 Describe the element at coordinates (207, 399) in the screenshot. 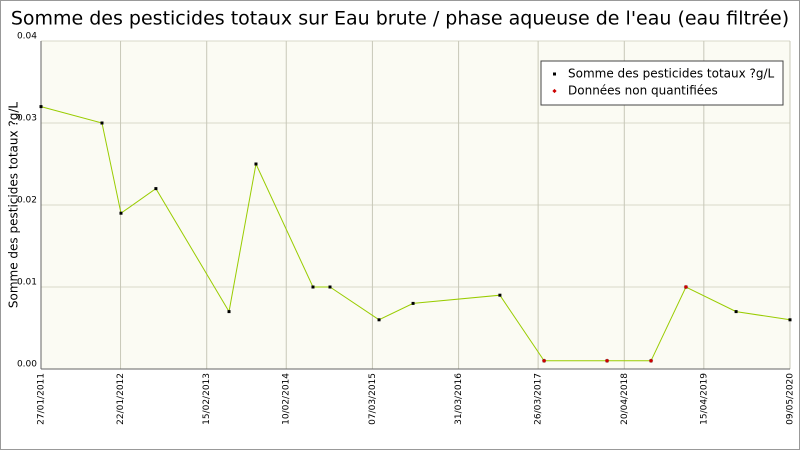

I see `x-tick-label: 15/02/2013` at that location.